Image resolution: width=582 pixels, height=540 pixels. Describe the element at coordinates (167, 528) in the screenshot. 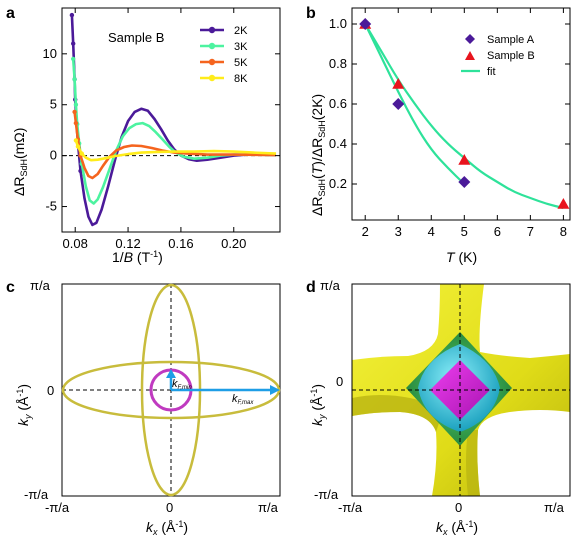

I see `panel-c-xlabel: kx (Å-1)` at that location.